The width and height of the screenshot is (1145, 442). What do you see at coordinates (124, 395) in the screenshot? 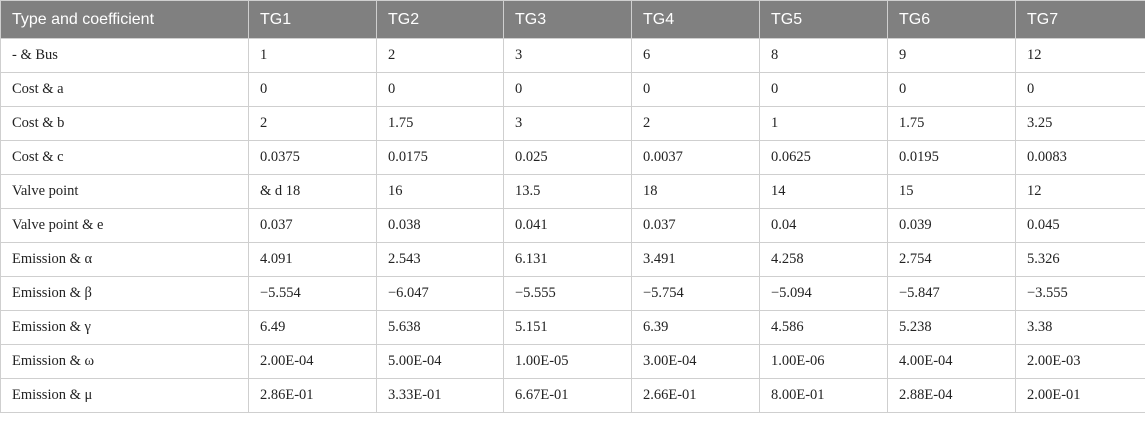
I see `row-label: Emission & μ` at bounding box center [124, 395].